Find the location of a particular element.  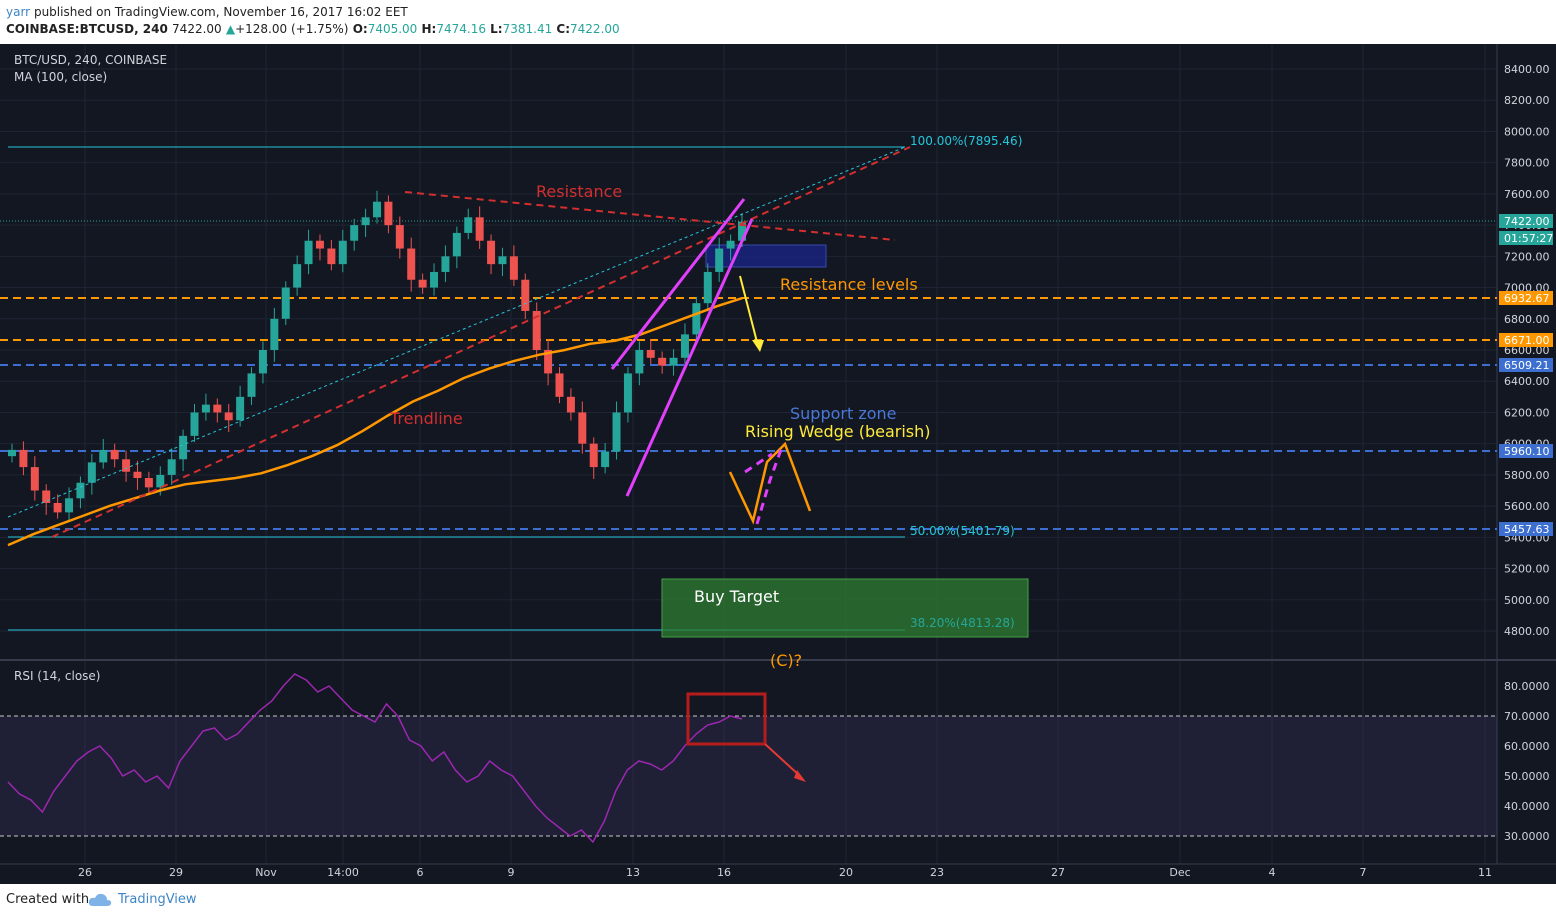

price-tag-label: 6932.67 is located at coordinates (1527, 298).